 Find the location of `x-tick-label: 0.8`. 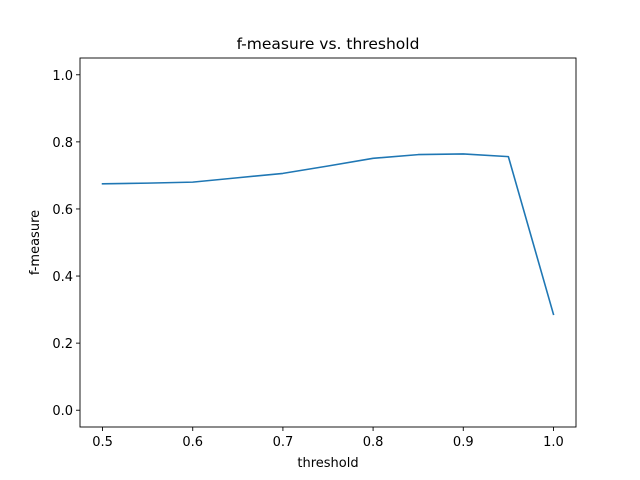

x-tick-label: 0.8 is located at coordinates (373, 442).